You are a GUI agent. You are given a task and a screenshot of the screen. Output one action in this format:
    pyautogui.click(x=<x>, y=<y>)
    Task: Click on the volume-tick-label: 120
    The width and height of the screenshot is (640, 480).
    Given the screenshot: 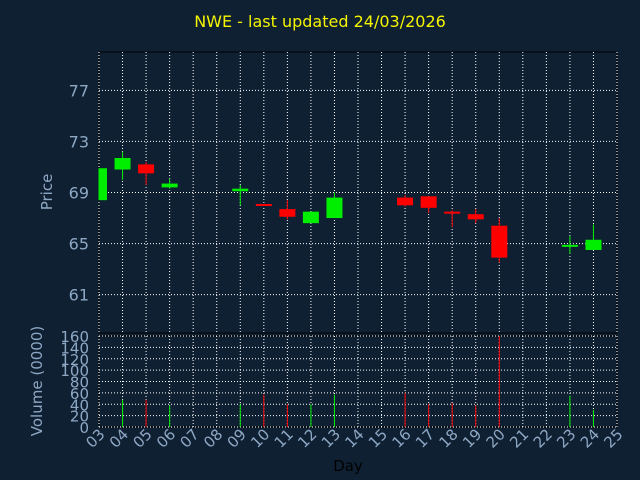 What is the action you would take?
    pyautogui.click(x=74, y=360)
    